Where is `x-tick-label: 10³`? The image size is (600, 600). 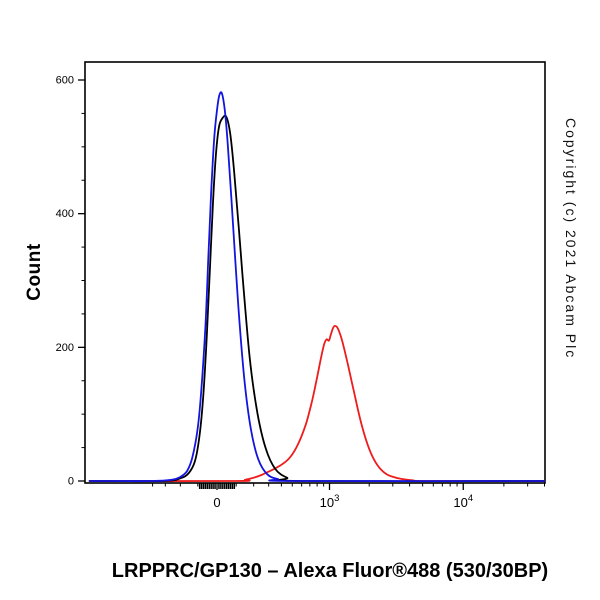
x-tick-label: 10³ is located at coordinates (330, 501).